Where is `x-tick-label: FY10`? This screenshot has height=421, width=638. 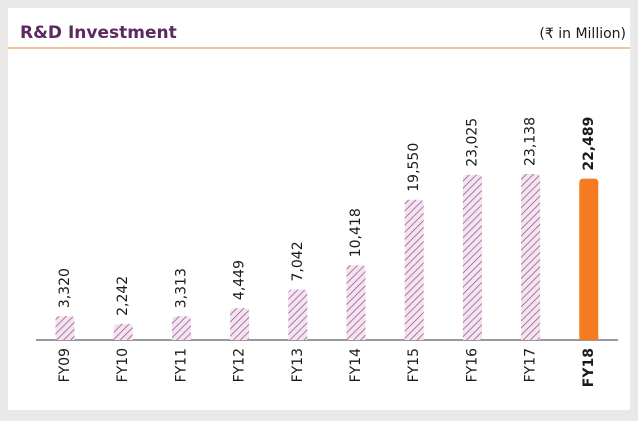 x-tick-label: FY10 is located at coordinates (123, 365).